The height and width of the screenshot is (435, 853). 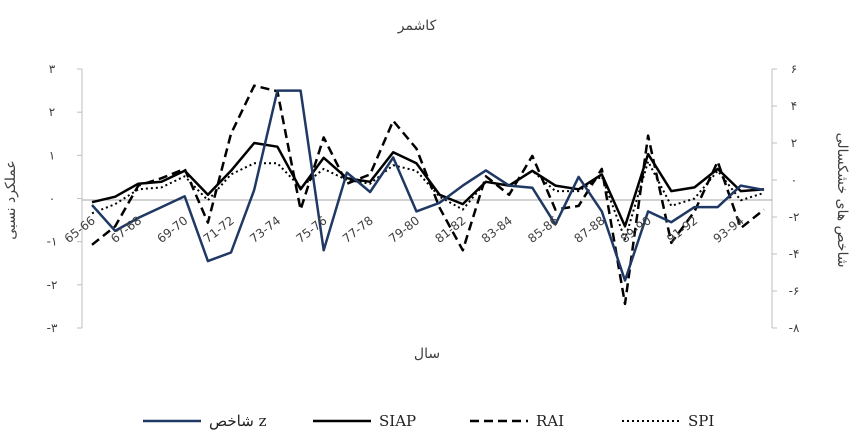 What do you see at coordinates (80, 229) in the screenshot?
I see `x-tick-label: 65-66` at bounding box center [80, 229].